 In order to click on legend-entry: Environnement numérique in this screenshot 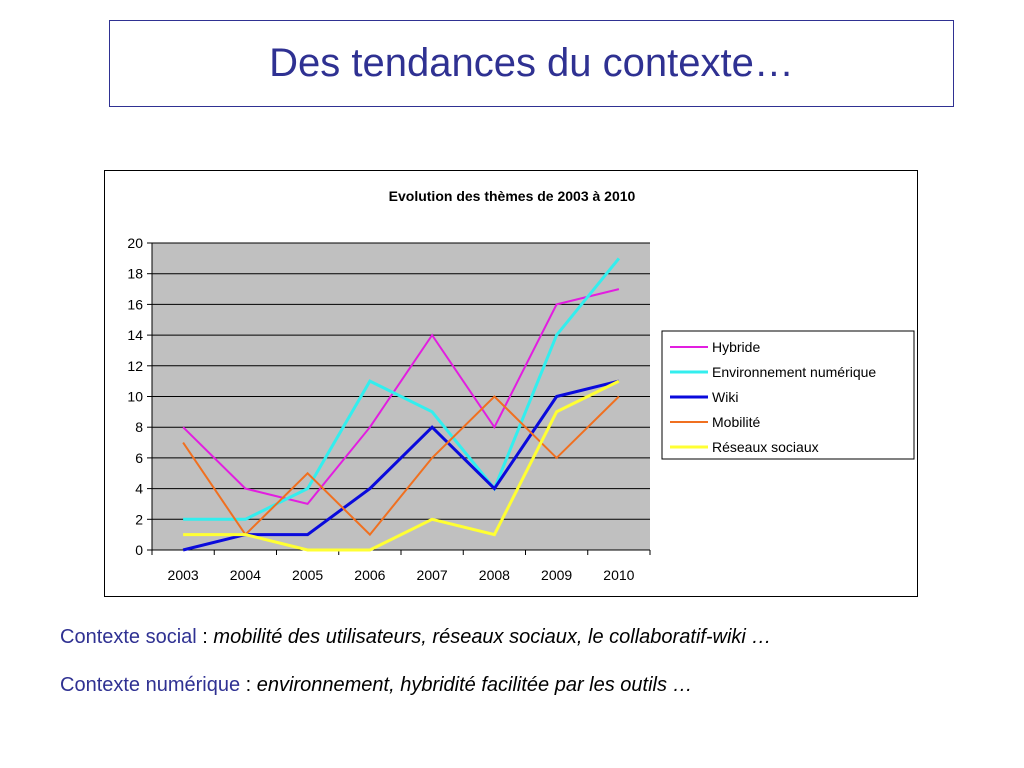, I will do `click(794, 372)`.